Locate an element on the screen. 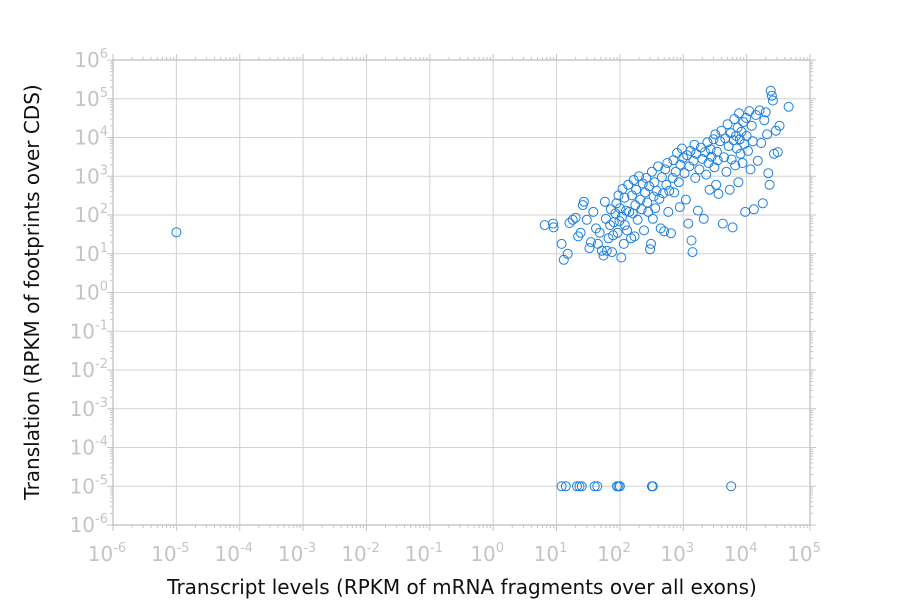  y-tick-label: 10⁴ is located at coordinates (91, 137).